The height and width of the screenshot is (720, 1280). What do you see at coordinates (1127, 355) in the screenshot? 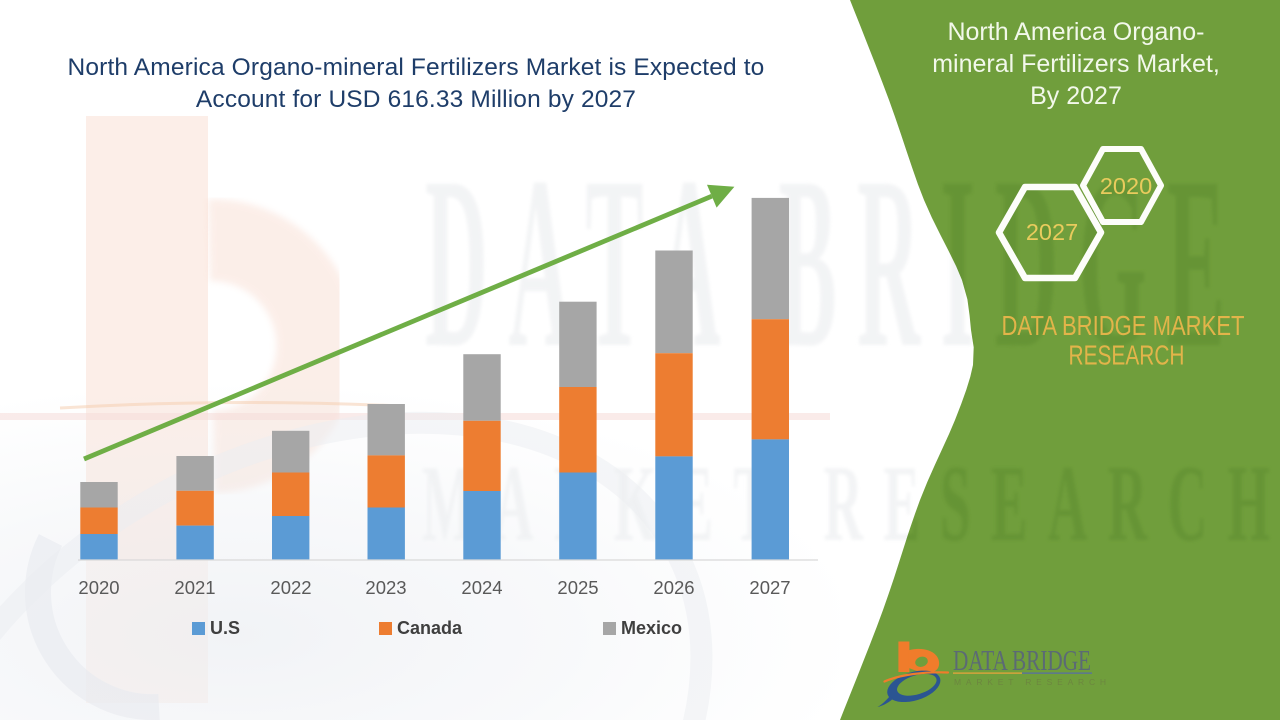
I see `svg-text: RESEARCH` at bounding box center [1127, 355].